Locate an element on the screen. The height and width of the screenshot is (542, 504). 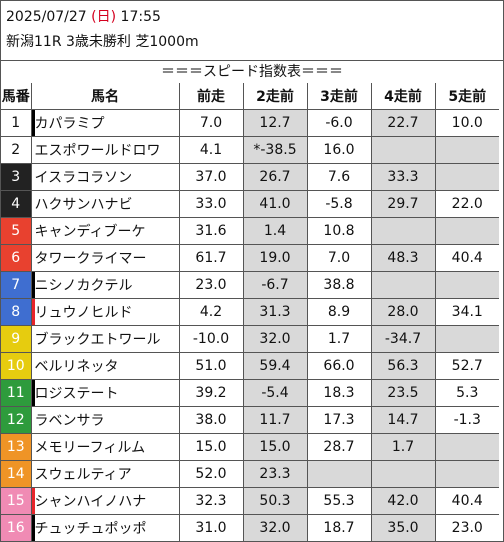
horse-name: スウェルティア is located at coordinates (105, 474).